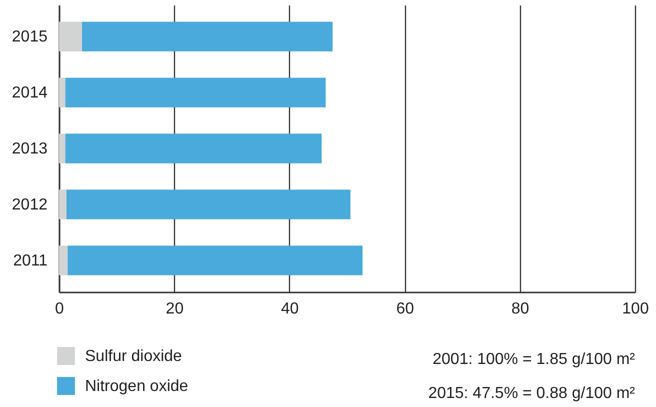 This screenshot has height=407, width=656. I want to click on x-tick-label: 60, so click(405, 309).